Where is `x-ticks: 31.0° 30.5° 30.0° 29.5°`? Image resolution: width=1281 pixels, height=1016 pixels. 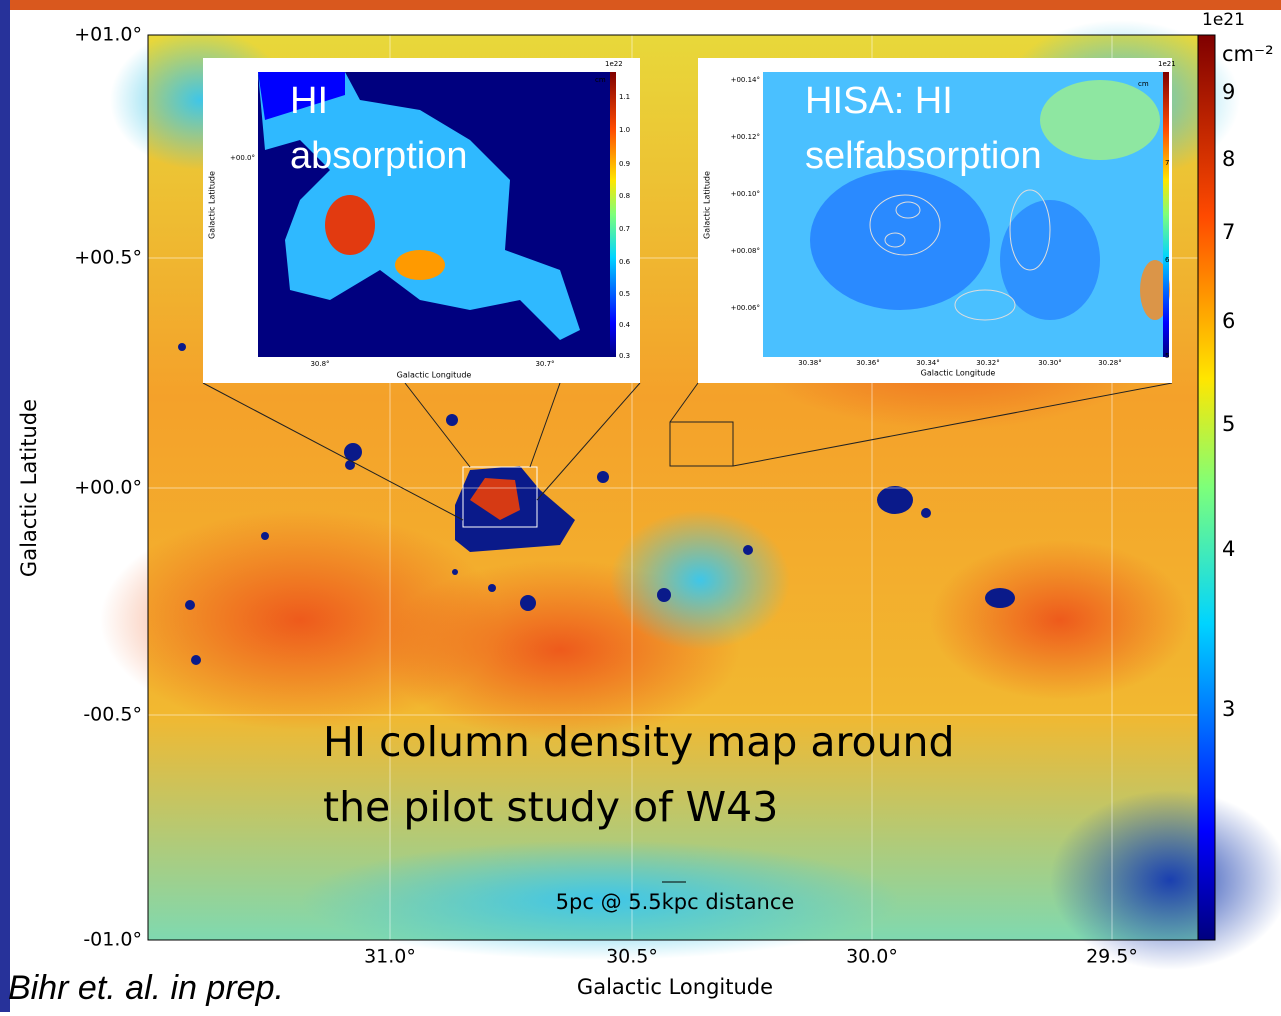 x-ticks: 31.0° 30.5° 30.0° 29.5° is located at coordinates (751, 957).